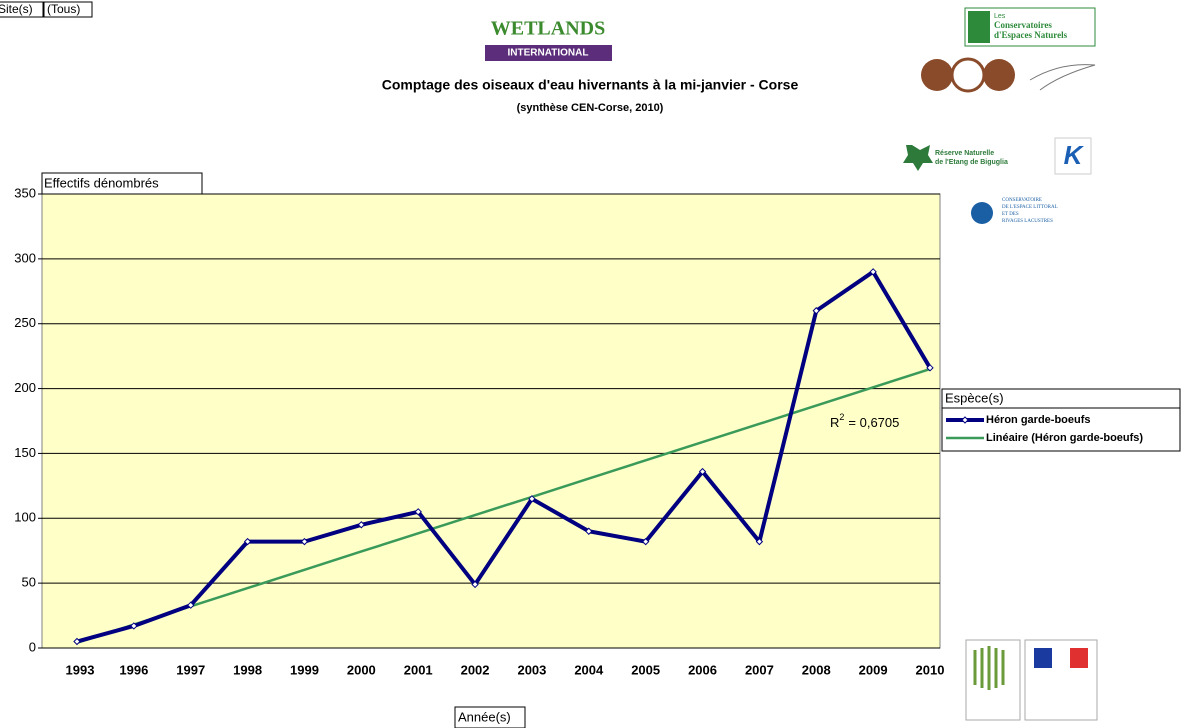 This screenshot has width=1185, height=728. Describe the element at coordinates (475, 669) in the screenshot. I see `x-tick-label: 2002` at that location.